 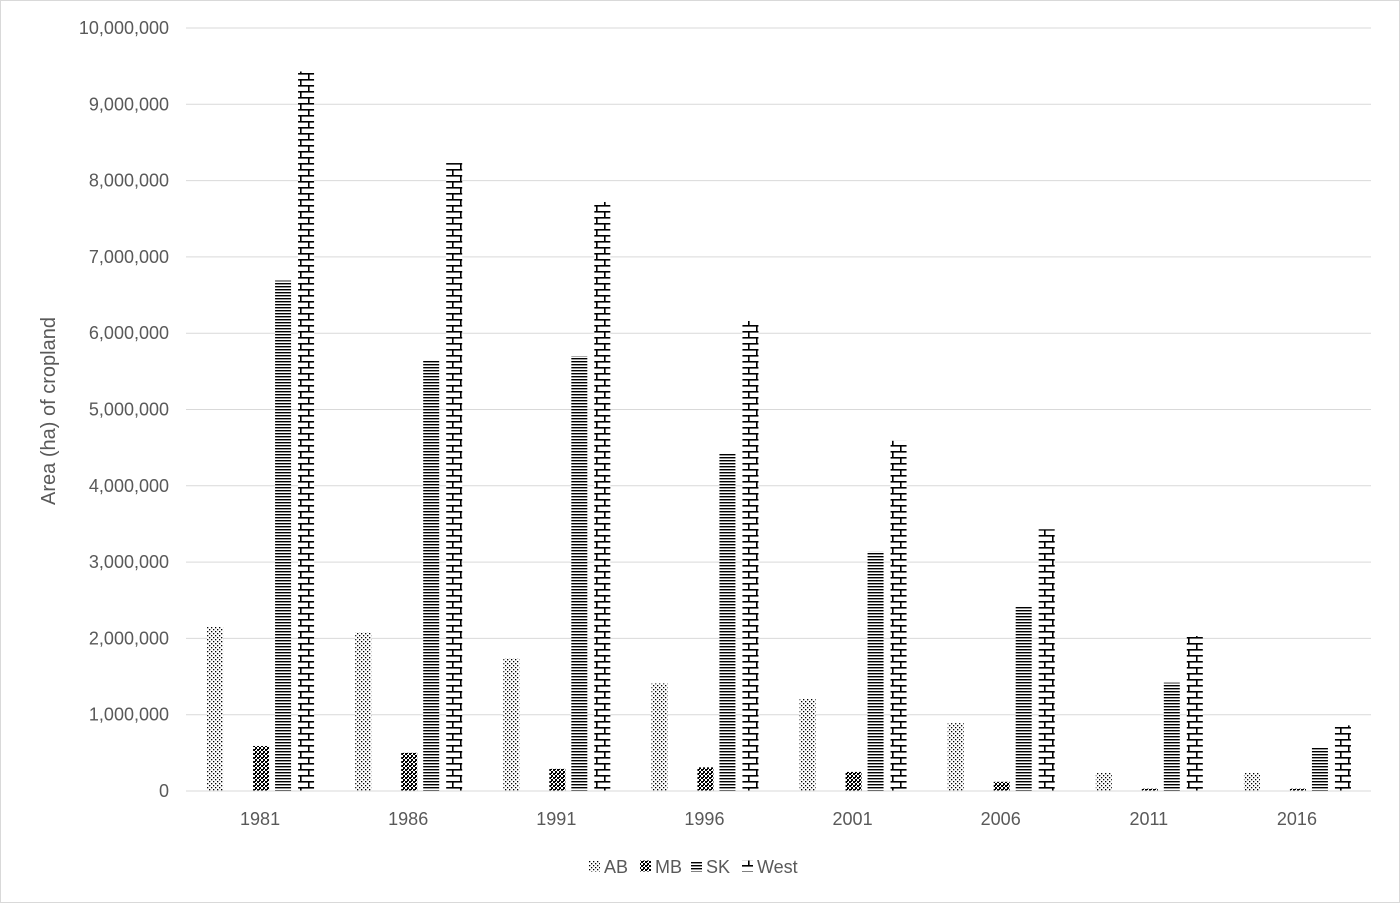 I want to click on bar-ab-1996, so click(x=659, y=737).